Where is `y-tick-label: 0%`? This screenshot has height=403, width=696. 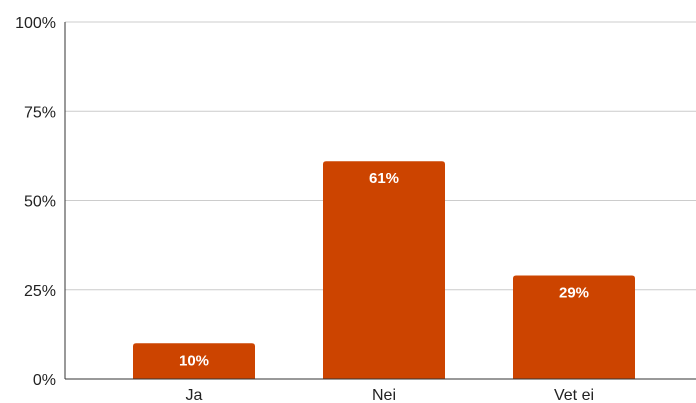
y-tick-label: 0% is located at coordinates (44, 380).